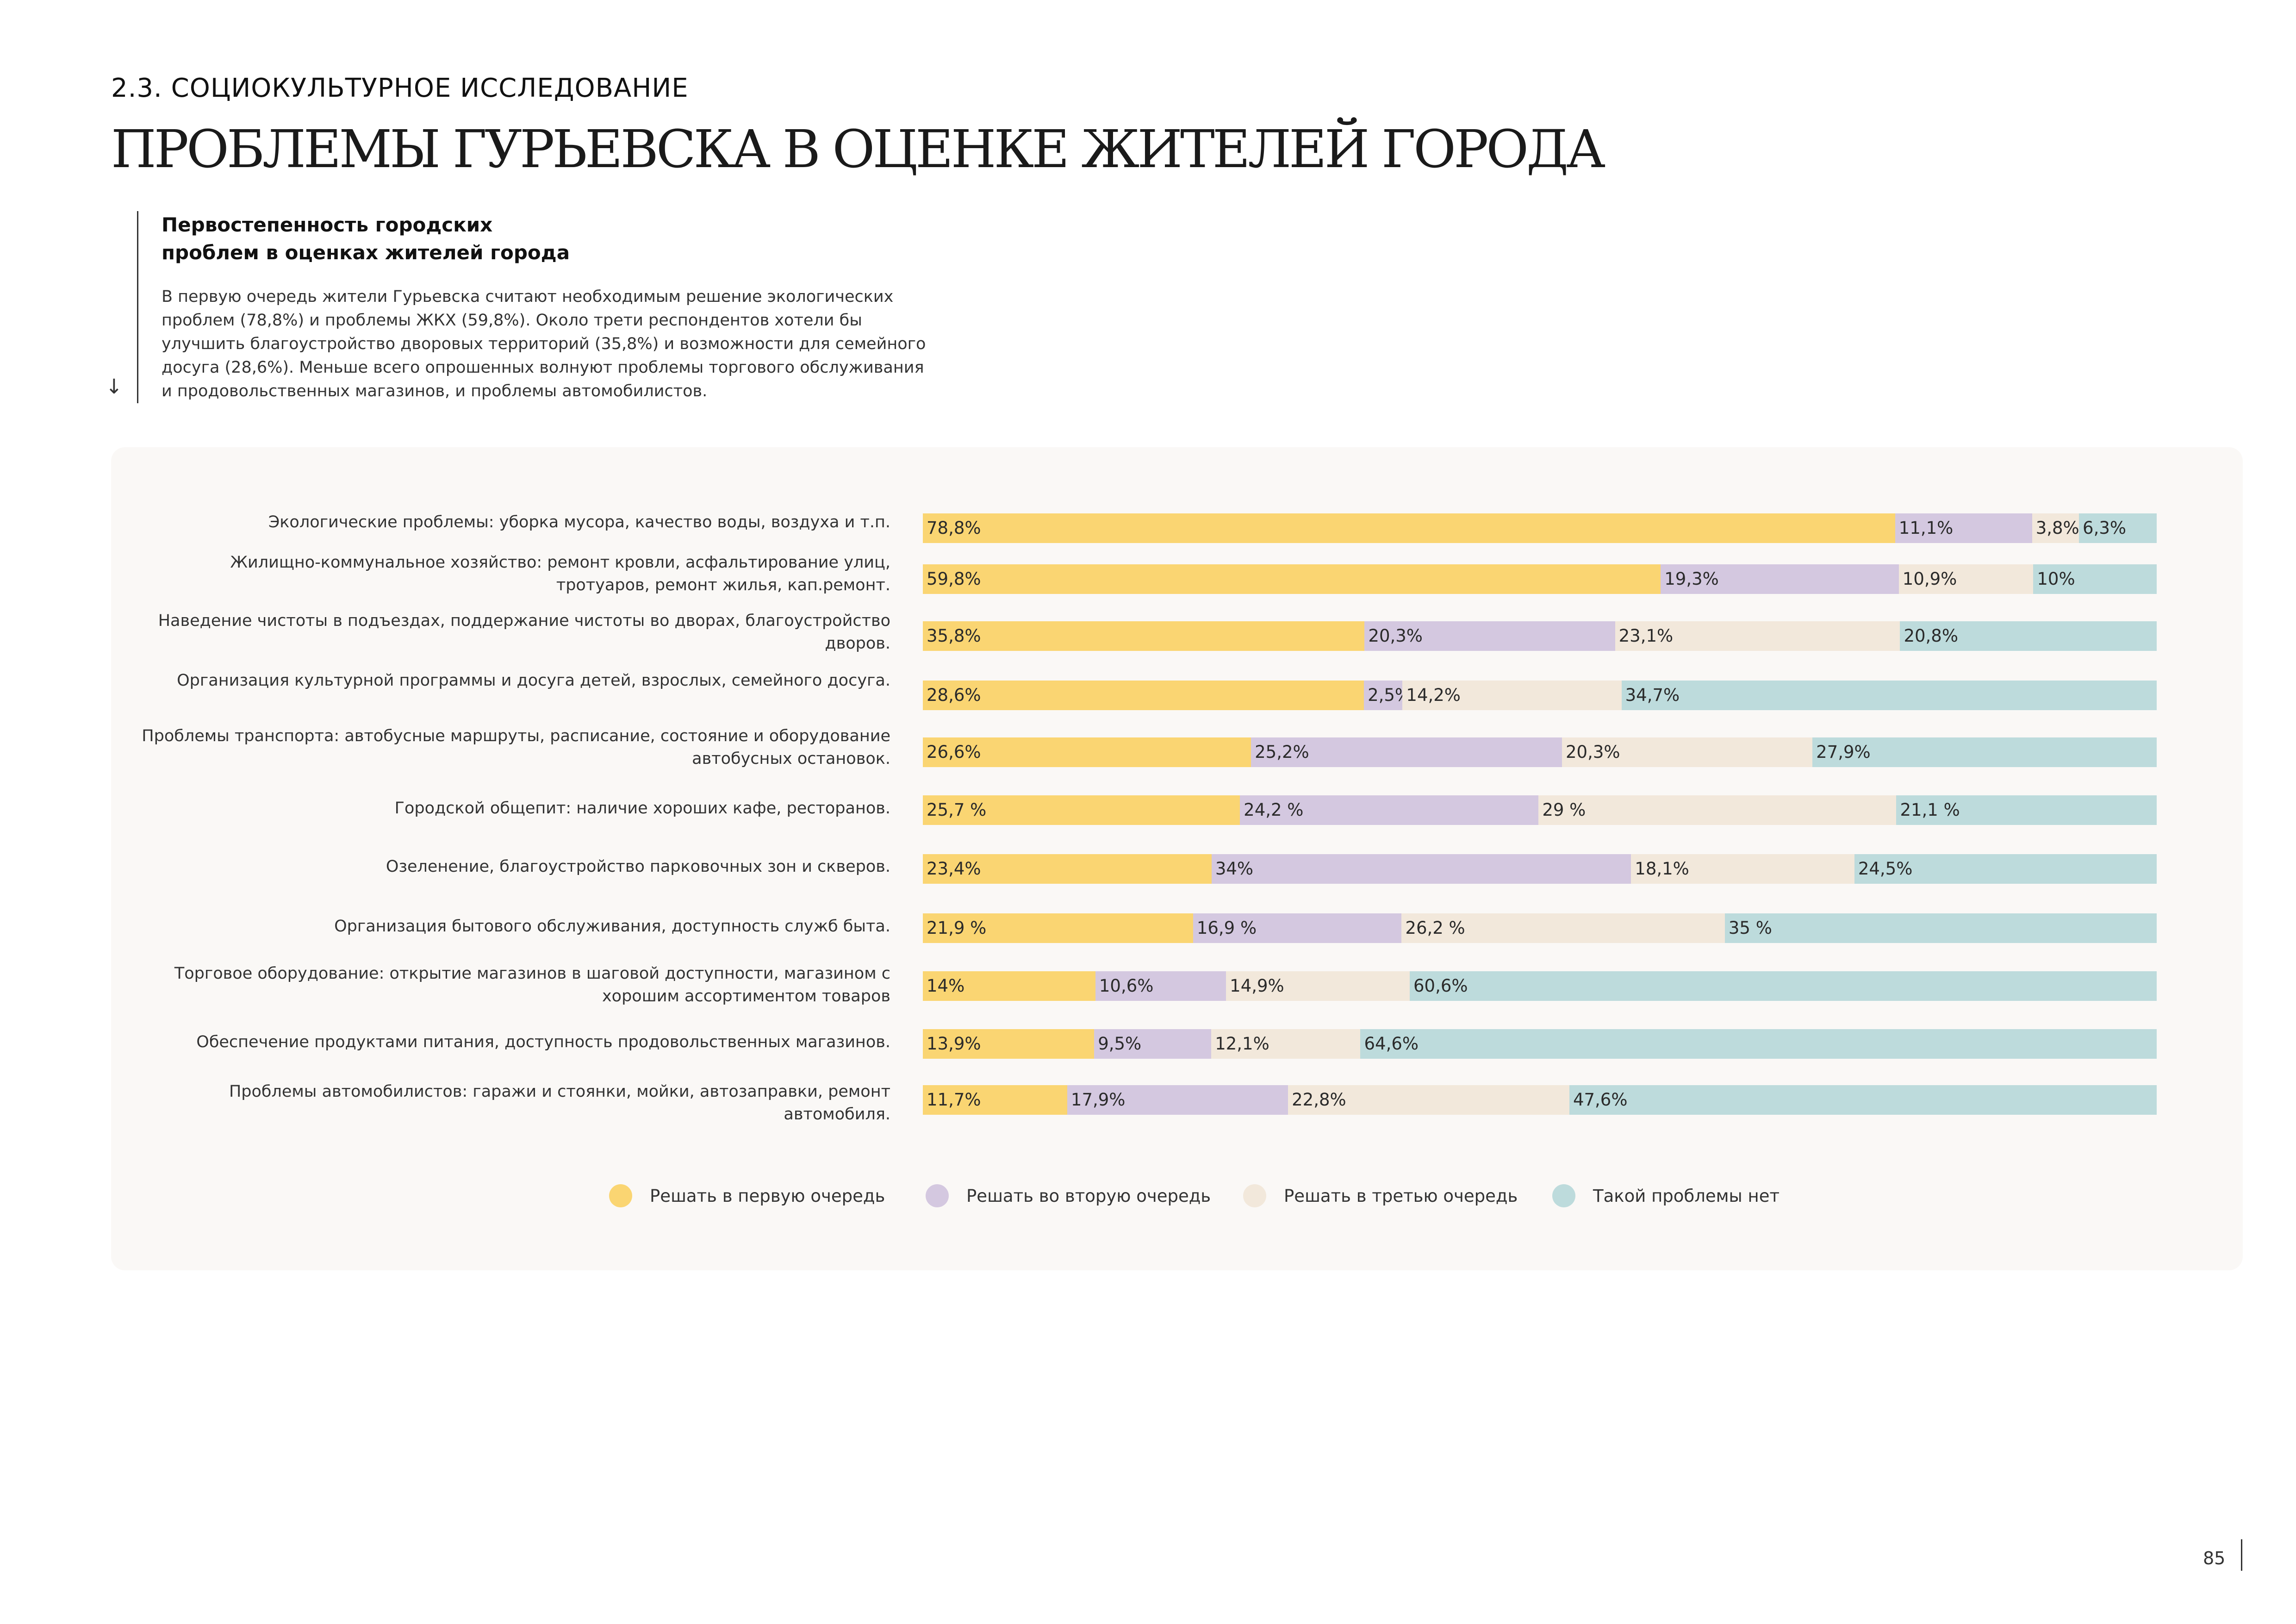 The image size is (2296, 1624). I want to click on bar-segment: 26,2 %, so click(1563, 928).